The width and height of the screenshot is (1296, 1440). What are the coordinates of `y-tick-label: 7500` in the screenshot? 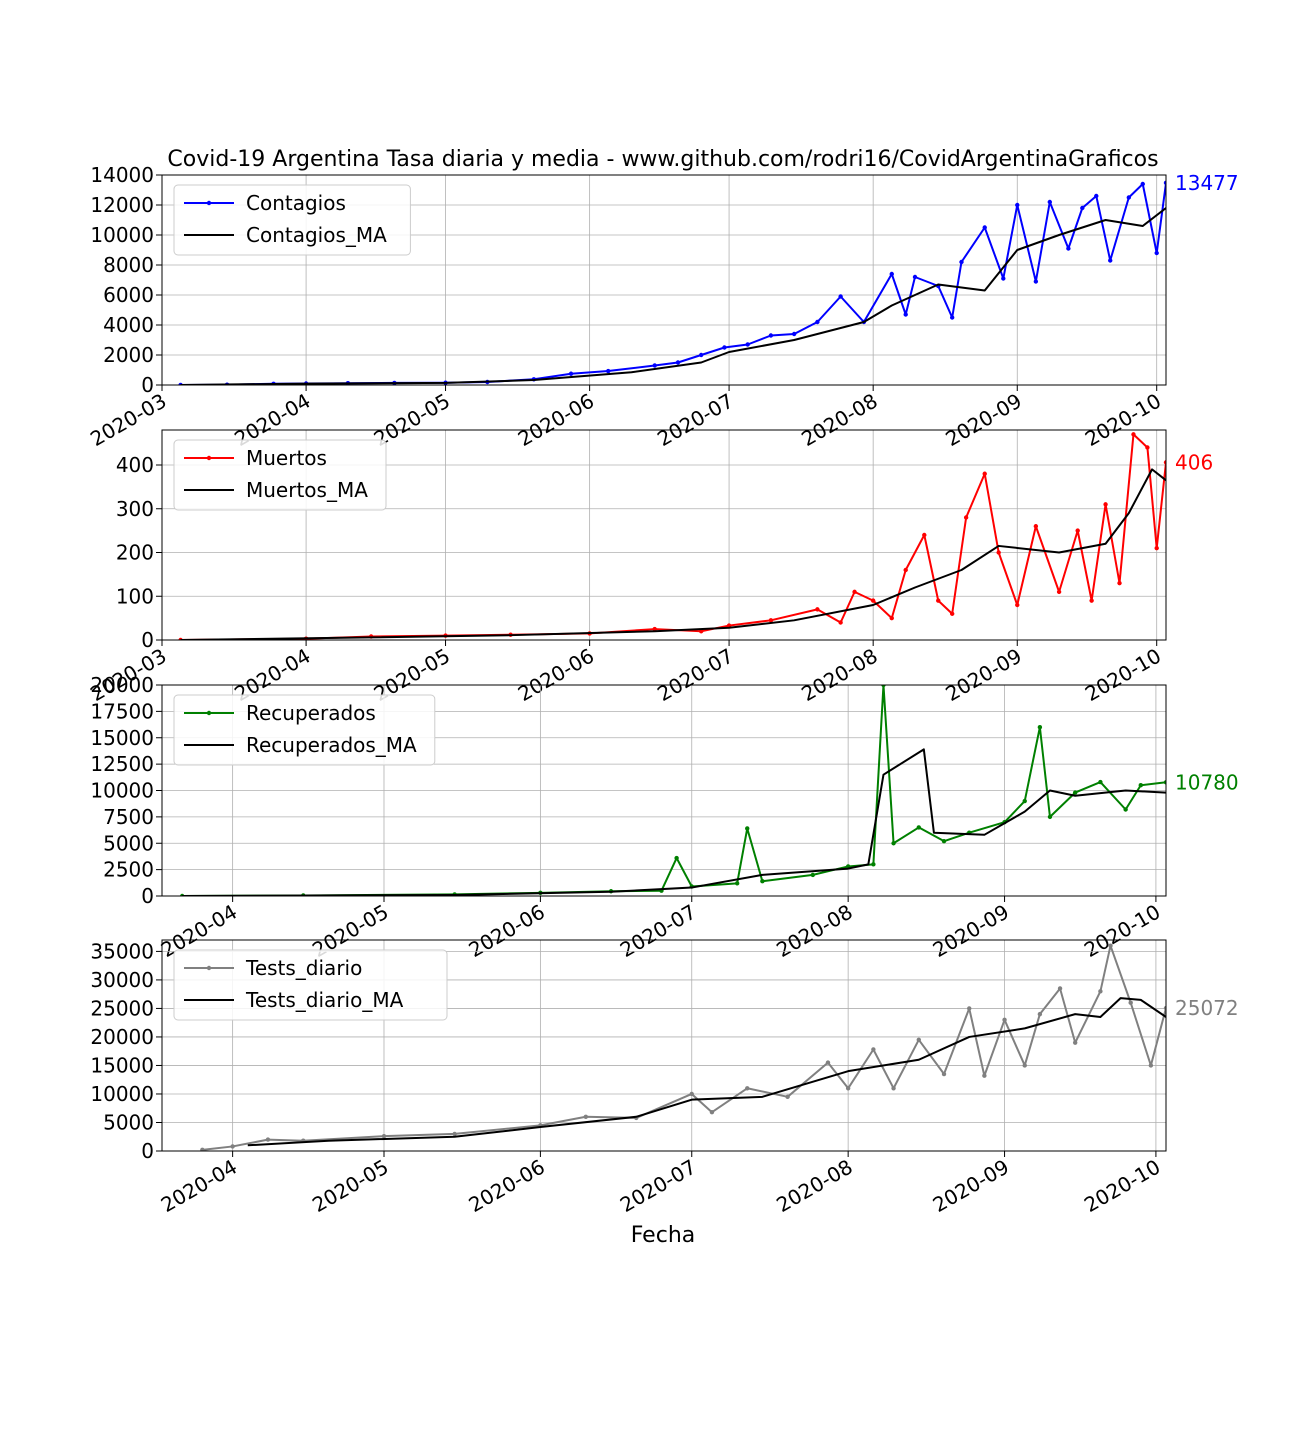 It's located at (128, 817).